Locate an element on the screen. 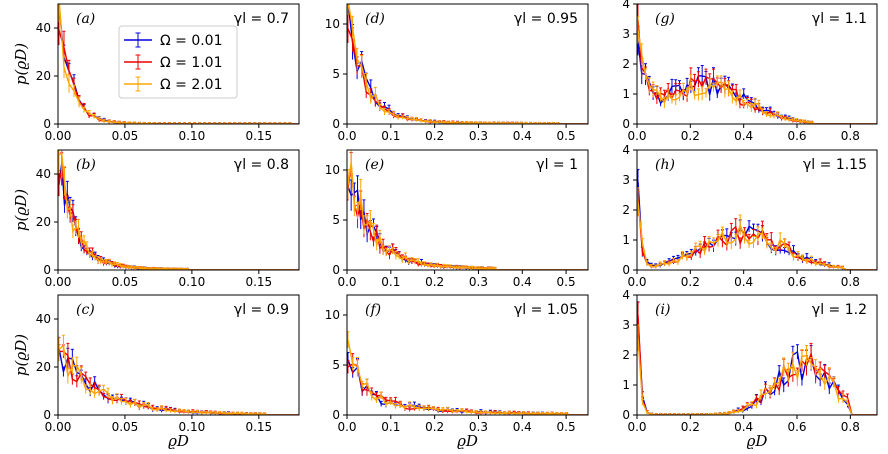 The width and height of the screenshot is (888, 454). panel-gamma-label: γl = 1.1 is located at coordinates (839, 19).